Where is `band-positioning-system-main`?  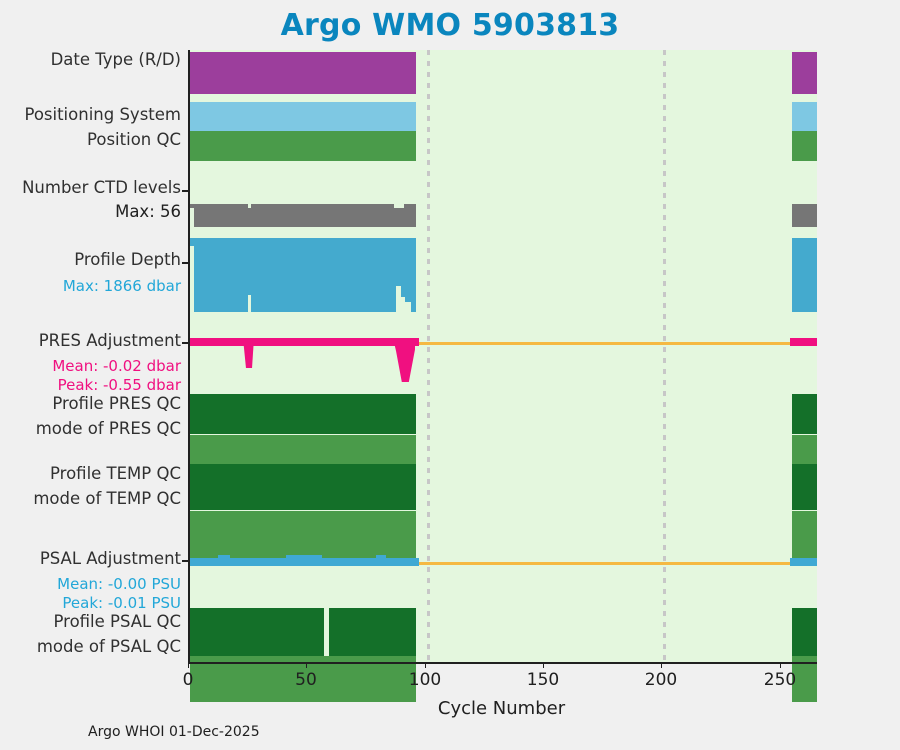 band-positioning-system-main is located at coordinates (303, 116).